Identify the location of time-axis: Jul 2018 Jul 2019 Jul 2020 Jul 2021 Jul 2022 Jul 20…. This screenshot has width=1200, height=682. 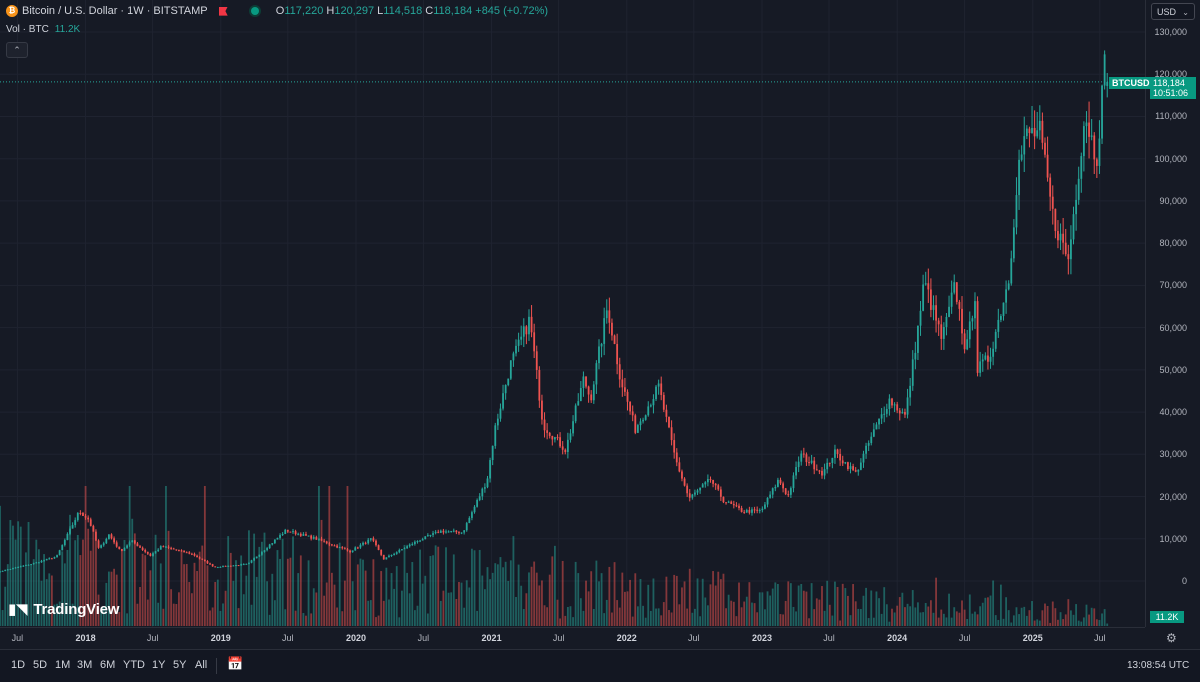
(572, 638).